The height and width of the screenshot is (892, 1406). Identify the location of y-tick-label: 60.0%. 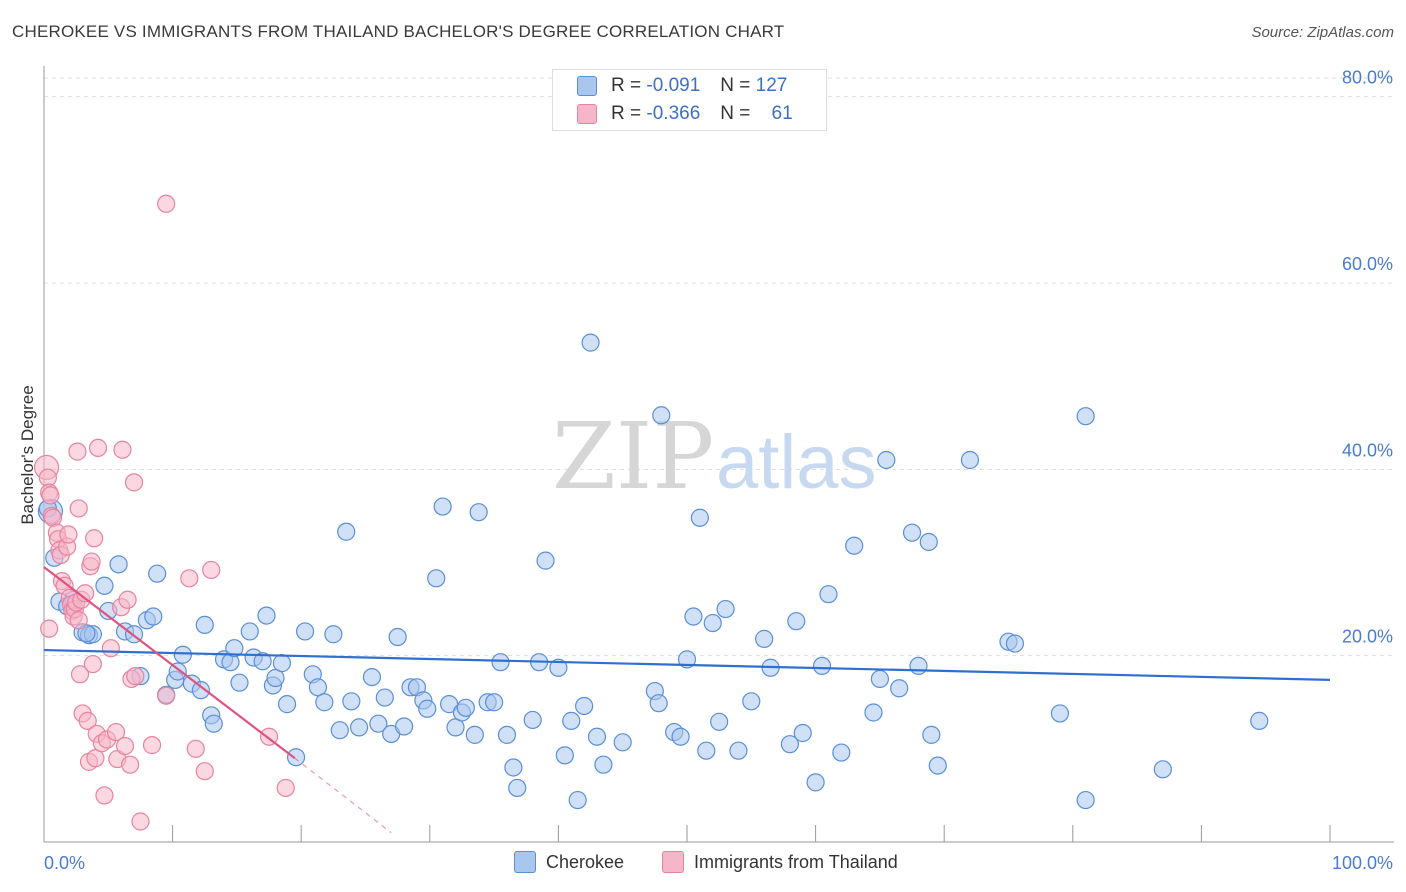
(1367, 264).